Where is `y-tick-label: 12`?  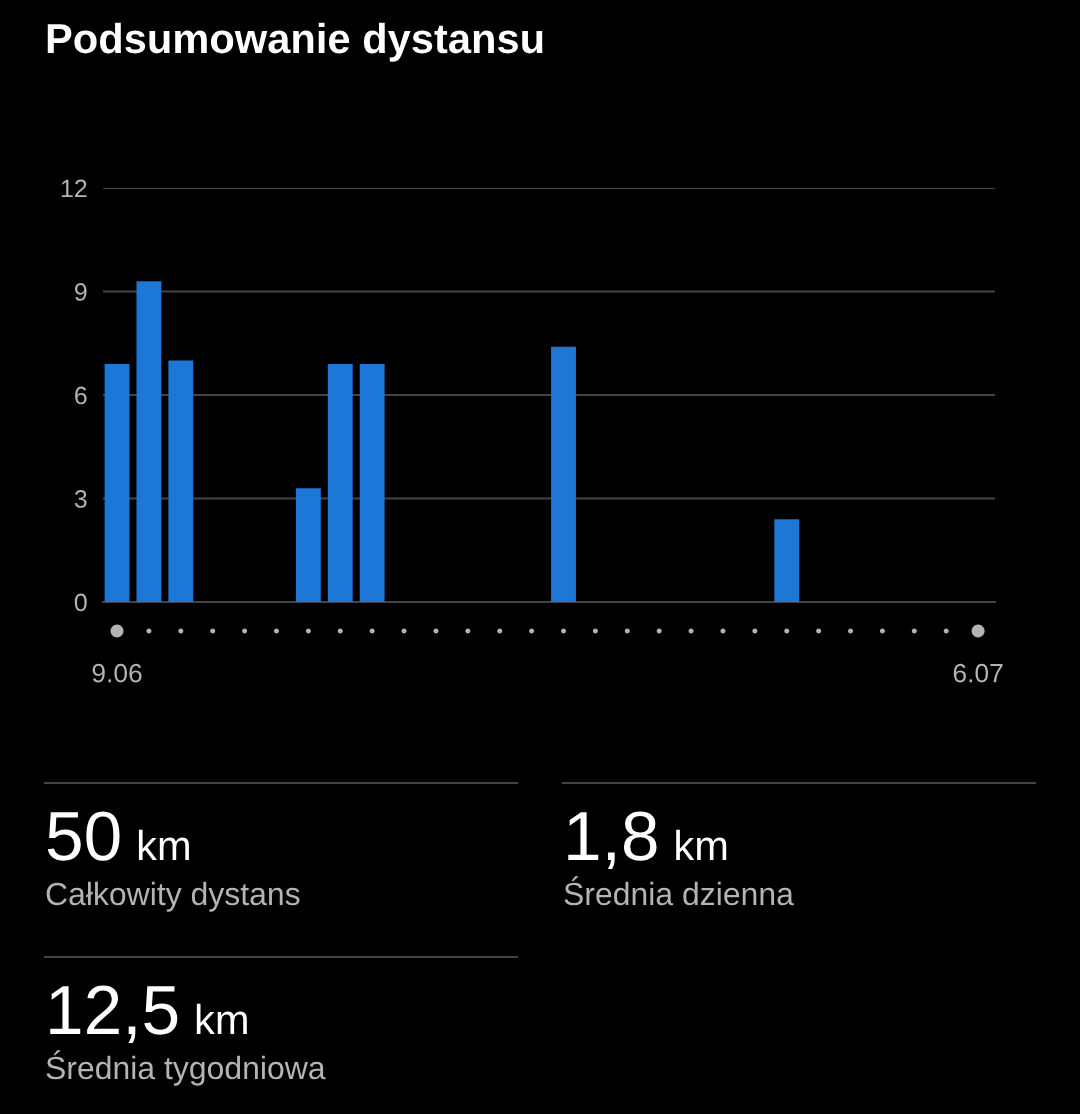
y-tick-label: 12 is located at coordinates (74, 188).